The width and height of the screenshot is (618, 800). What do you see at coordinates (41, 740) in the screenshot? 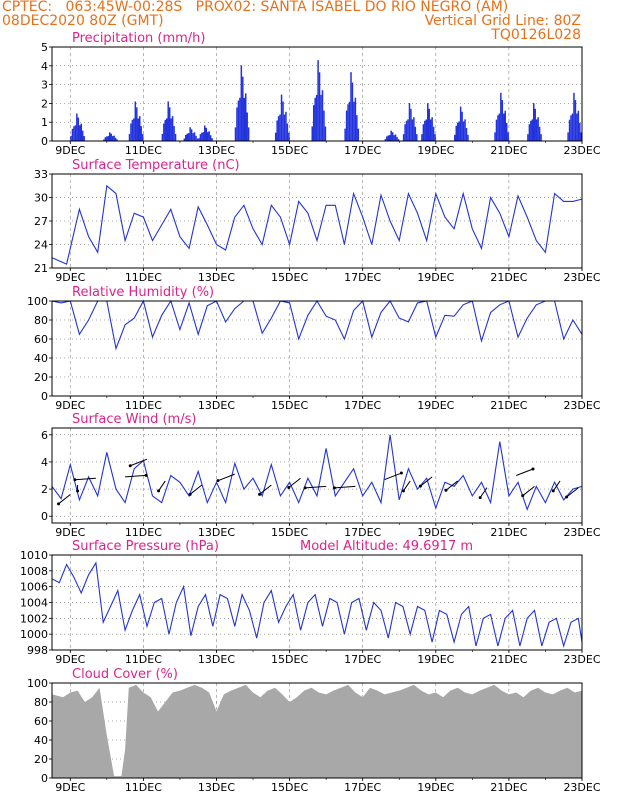
I see `panel-5-y-tick-label: 40` at bounding box center [41, 740].